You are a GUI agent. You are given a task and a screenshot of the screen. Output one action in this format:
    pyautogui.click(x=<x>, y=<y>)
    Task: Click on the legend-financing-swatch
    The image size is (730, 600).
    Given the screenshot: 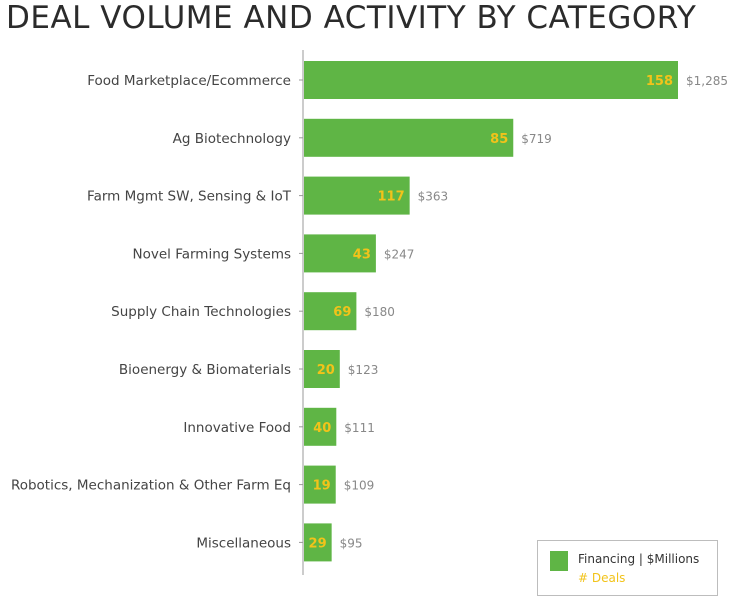 What is the action you would take?
    pyautogui.click(x=559, y=561)
    